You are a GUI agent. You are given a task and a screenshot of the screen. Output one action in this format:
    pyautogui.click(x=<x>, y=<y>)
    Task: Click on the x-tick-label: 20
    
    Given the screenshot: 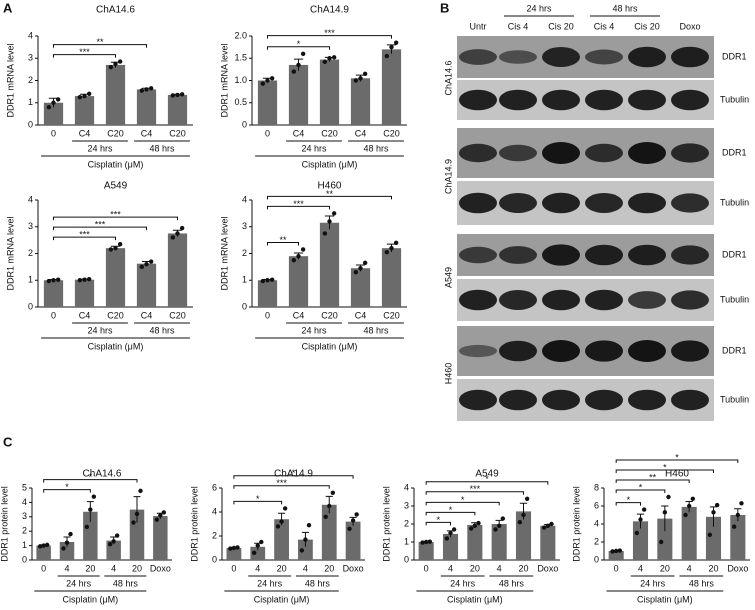 What is the action you would take?
    pyautogui.click(x=523, y=568)
    